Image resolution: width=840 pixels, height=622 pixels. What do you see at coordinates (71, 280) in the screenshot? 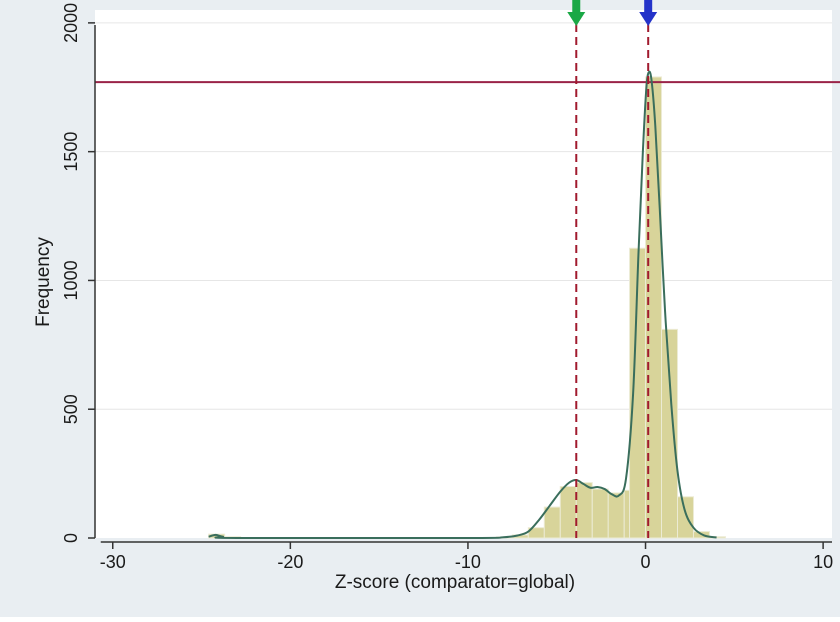
I see `y-tick-label: 1000` at bounding box center [71, 280].